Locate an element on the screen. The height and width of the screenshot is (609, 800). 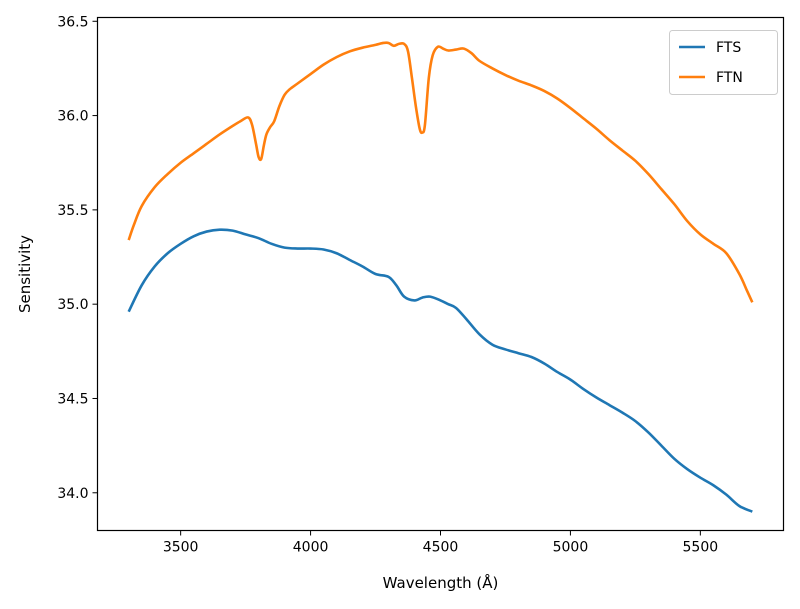
x-axis: 3500 4000 4500 5000 5500 is located at coordinates (441, 543).